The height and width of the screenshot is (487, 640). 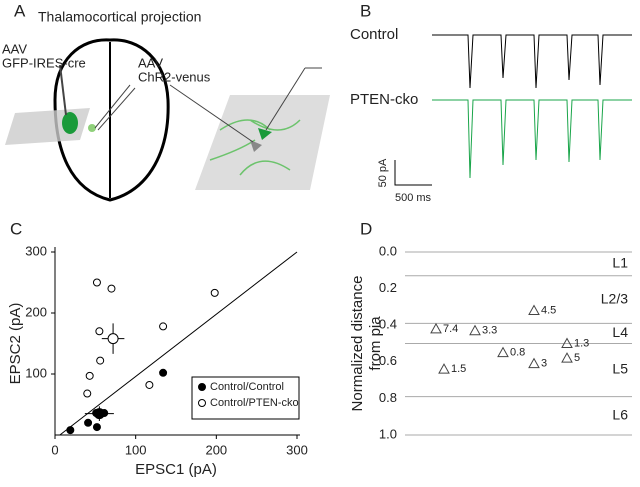 I want to click on thalamus, so click(x=92, y=128).